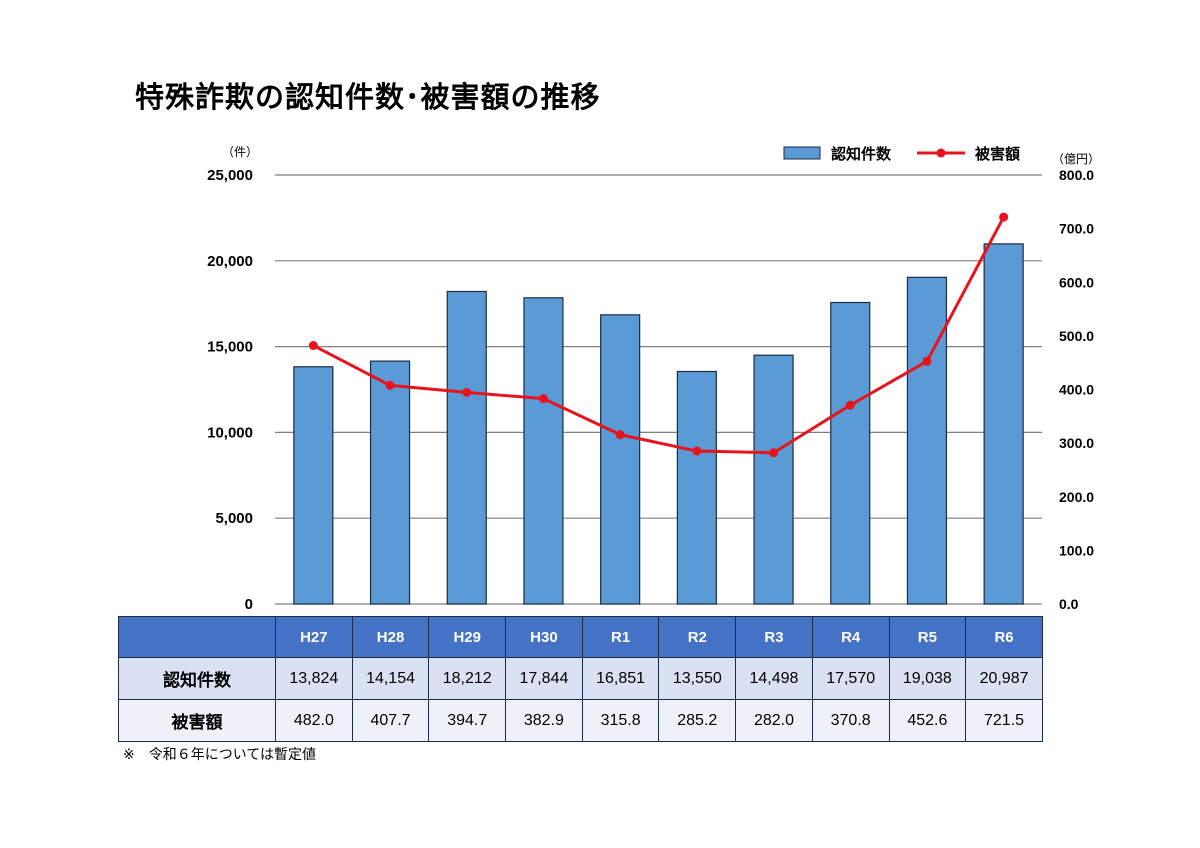 The height and width of the screenshot is (848, 1200). Describe the element at coordinates (220, 755) in the screenshot. I see `footnote: ※ 令和６年については暫定値` at that location.